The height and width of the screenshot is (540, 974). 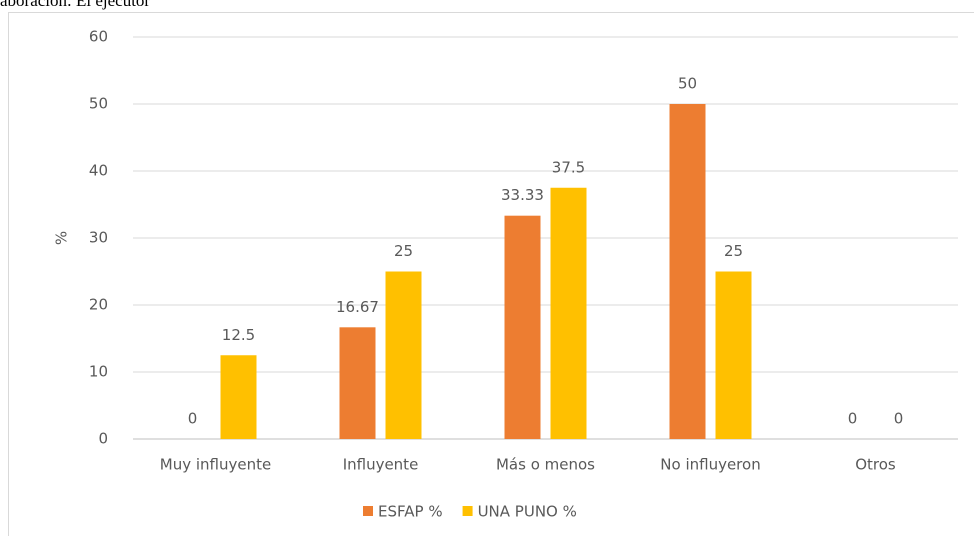 What do you see at coordinates (238, 335) in the screenshot?
I see `data-label: 12.5` at bounding box center [238, 335].